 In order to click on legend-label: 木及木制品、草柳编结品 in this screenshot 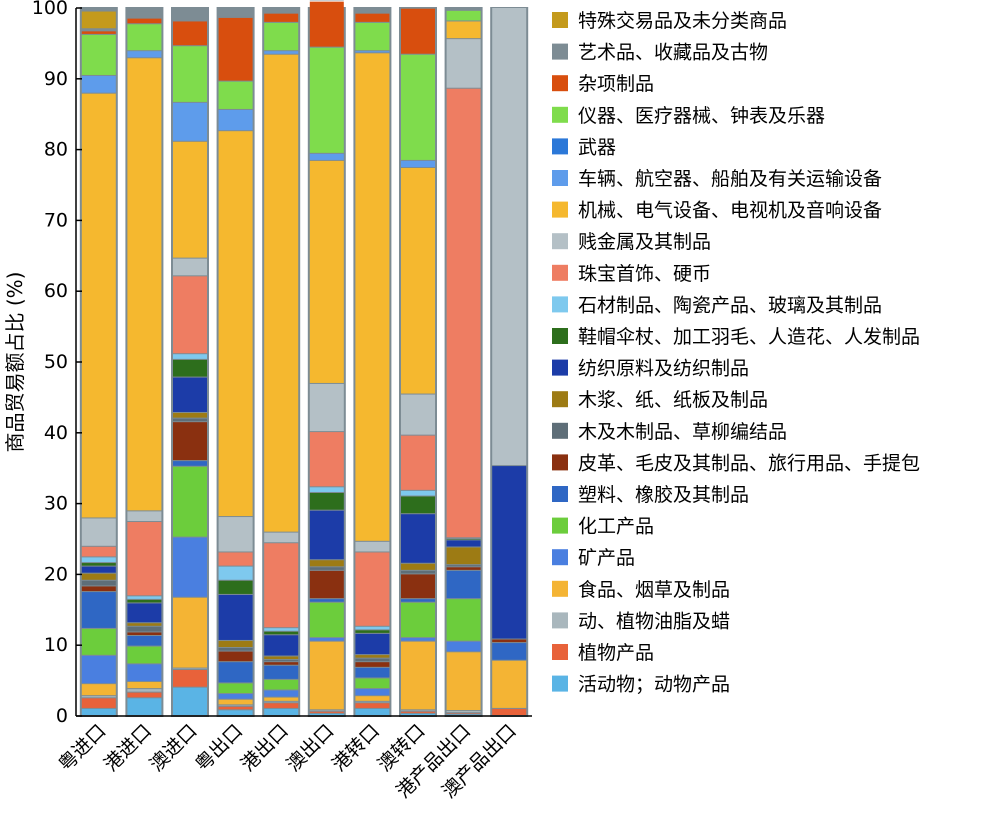, I will do `click(682, 432)`.